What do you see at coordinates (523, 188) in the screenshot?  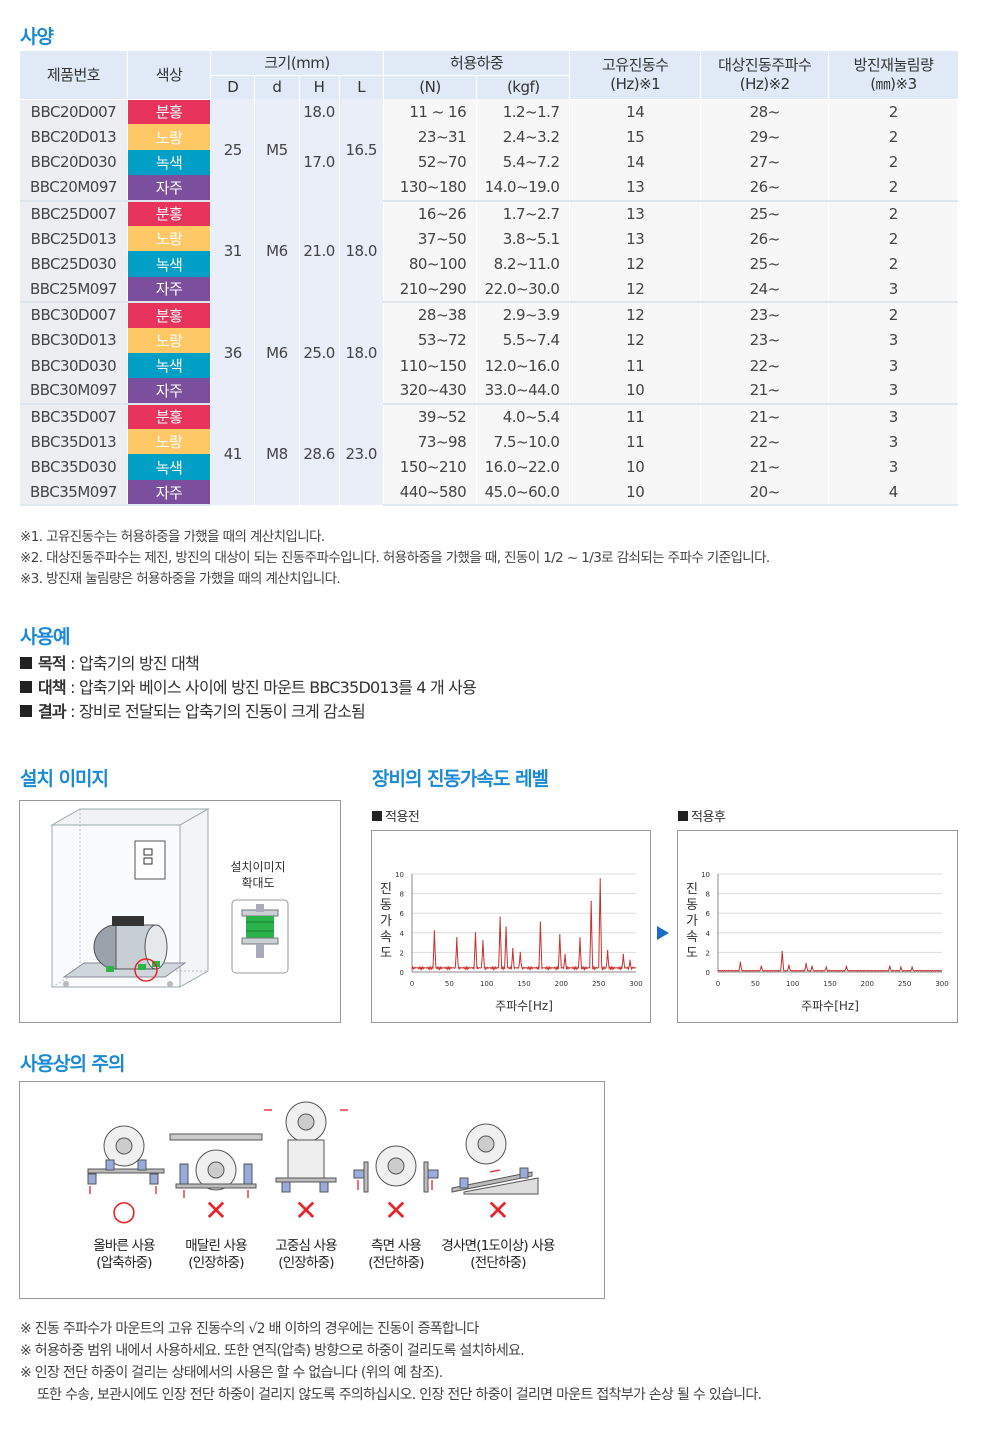 I see `load-kgf: 14.0~19.0` at bounding box center [523, 188].